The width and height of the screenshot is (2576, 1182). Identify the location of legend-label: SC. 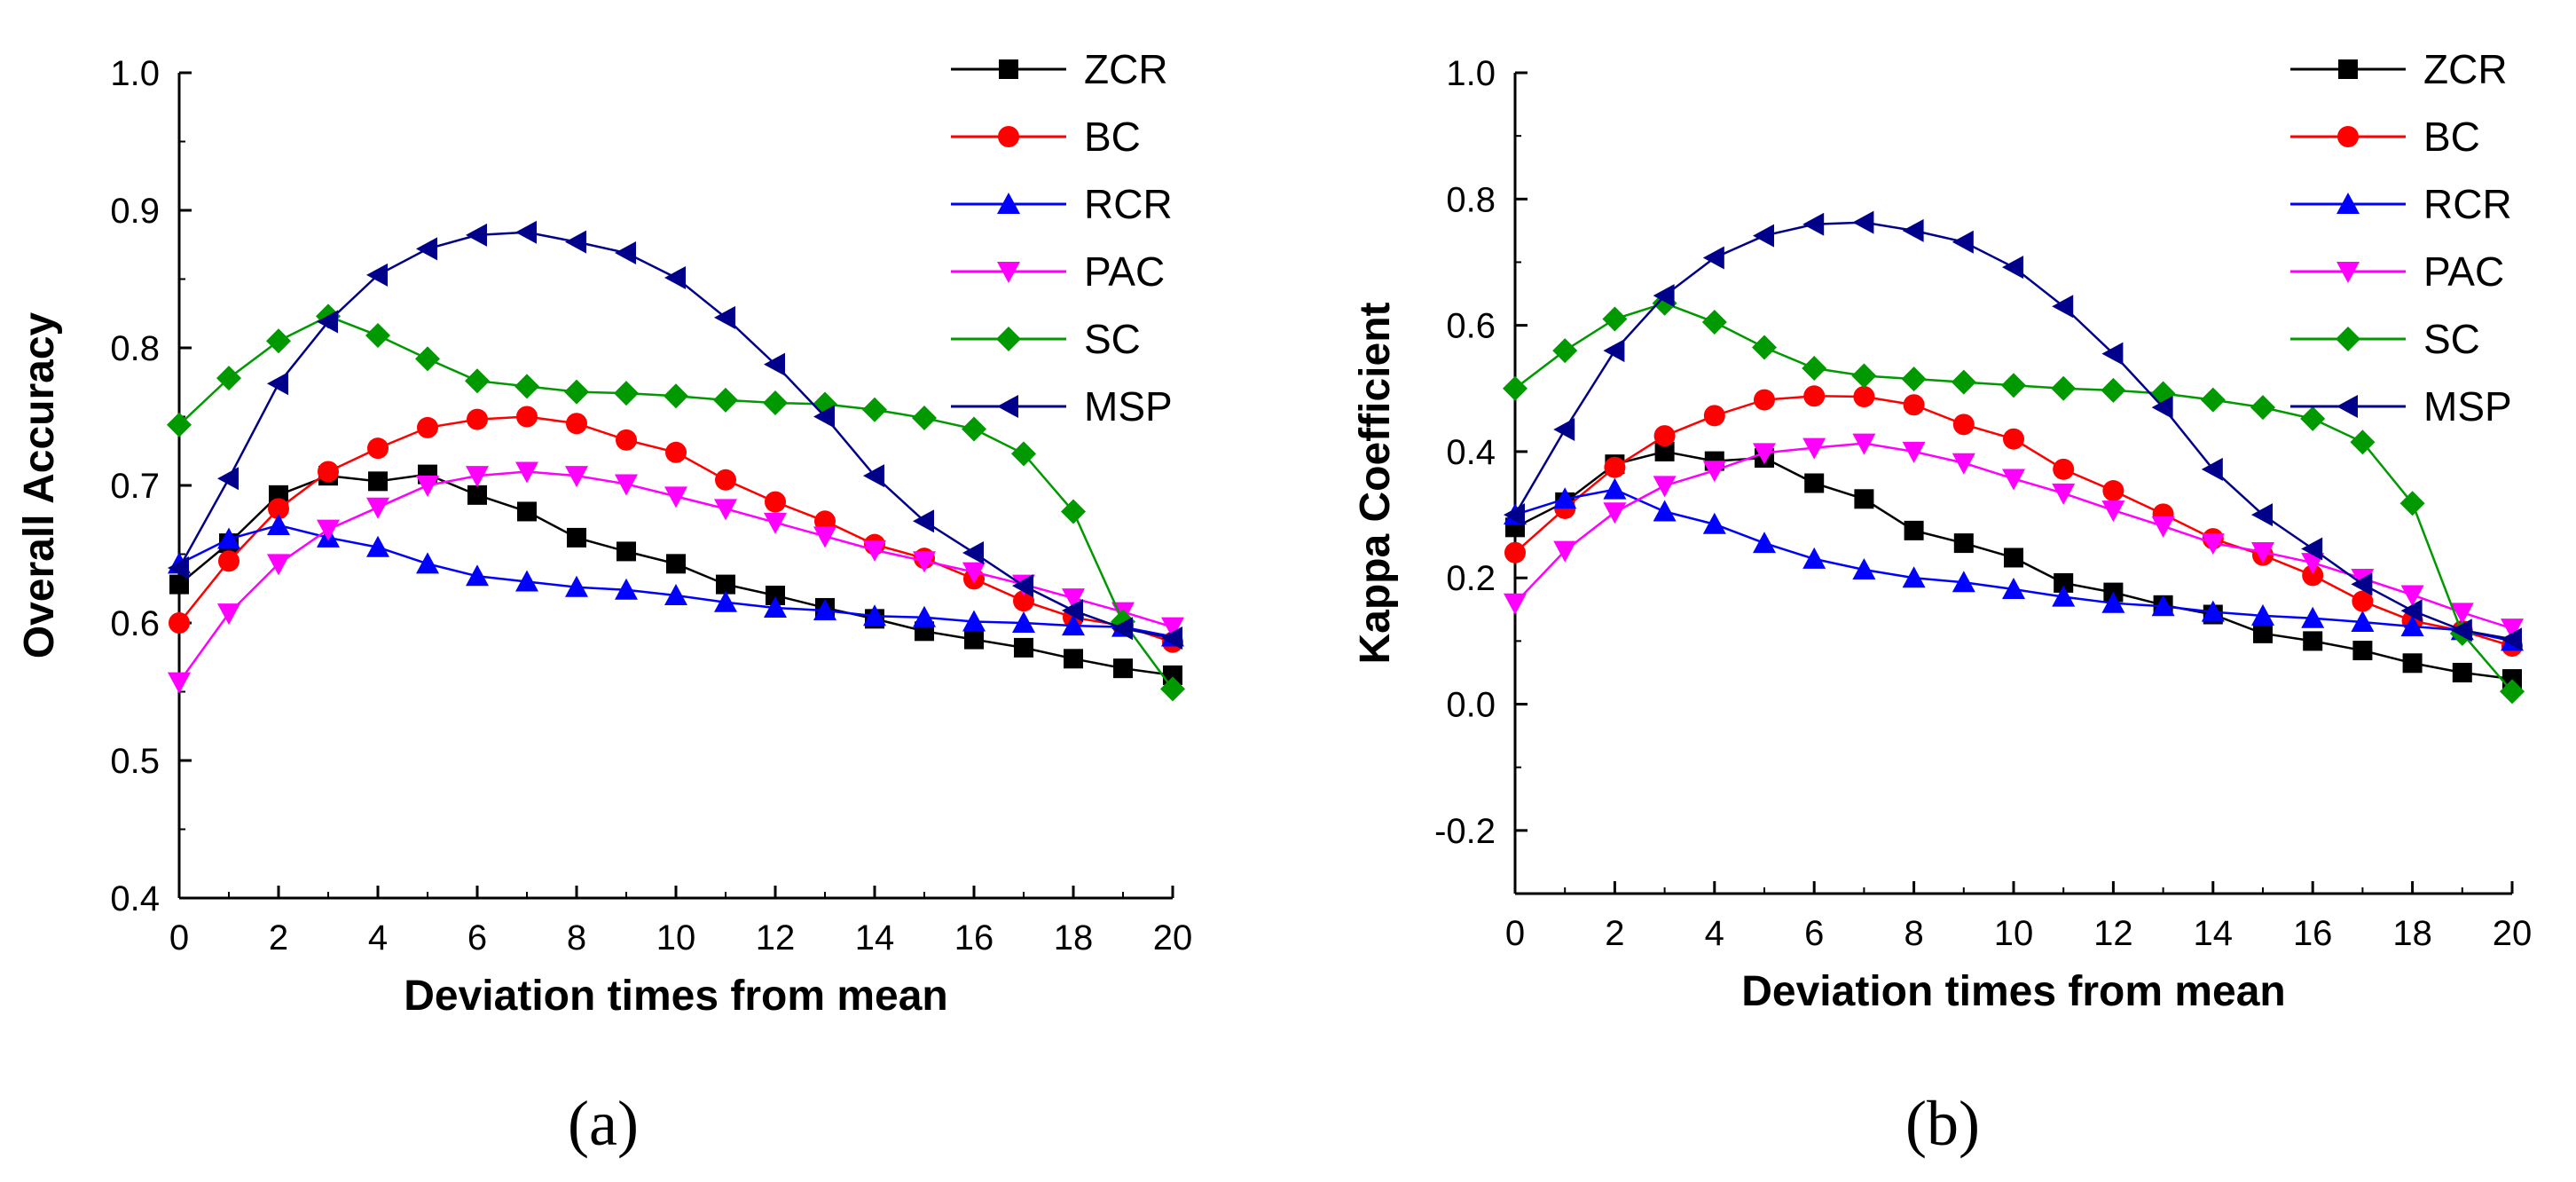
(2451, 339).